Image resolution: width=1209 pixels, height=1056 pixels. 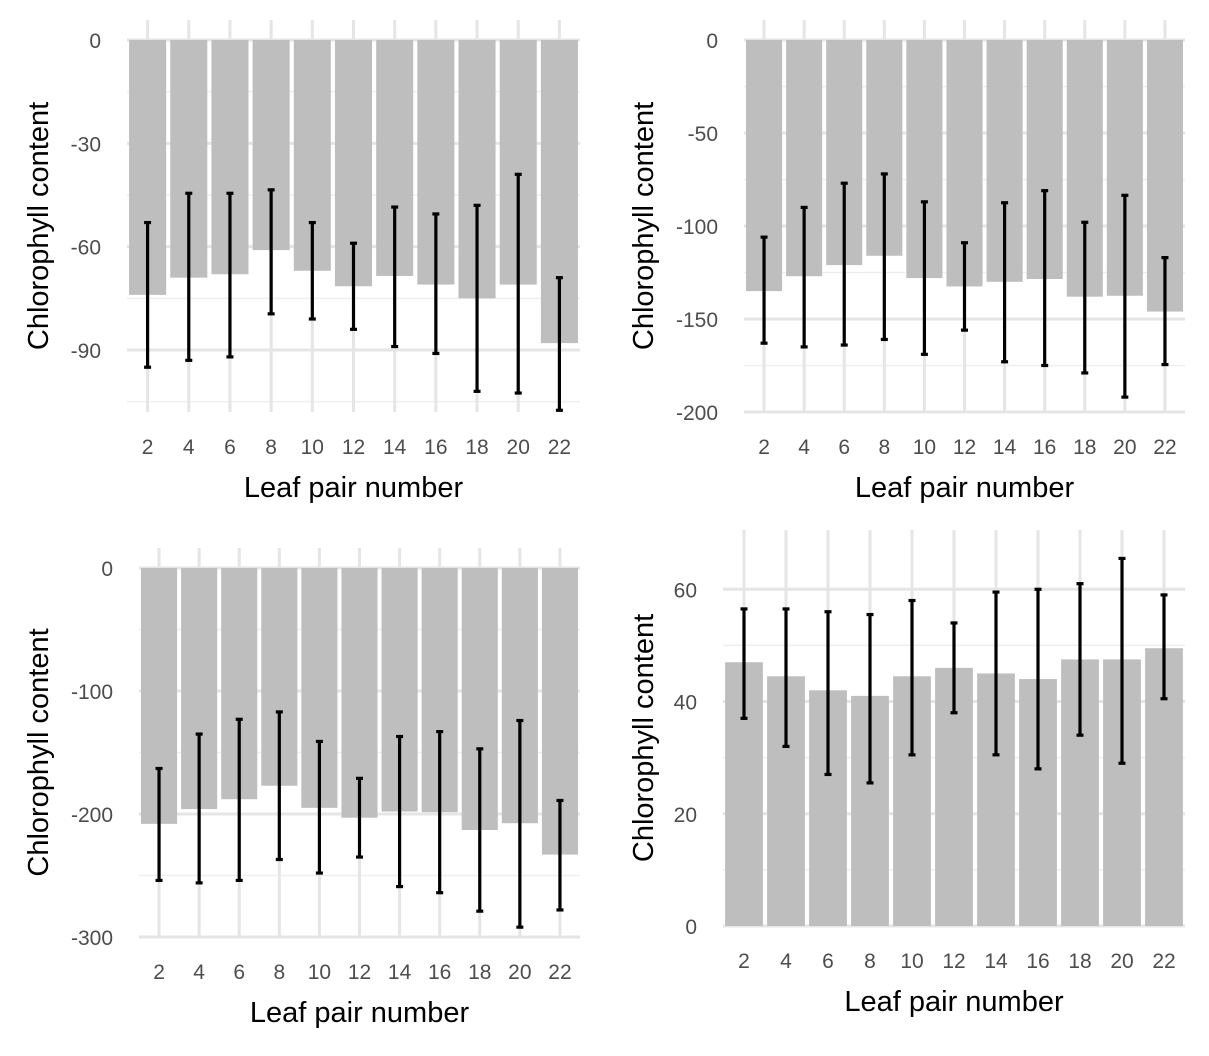 I want to click on y-tick-label: 60, so click(x=685, y=590).